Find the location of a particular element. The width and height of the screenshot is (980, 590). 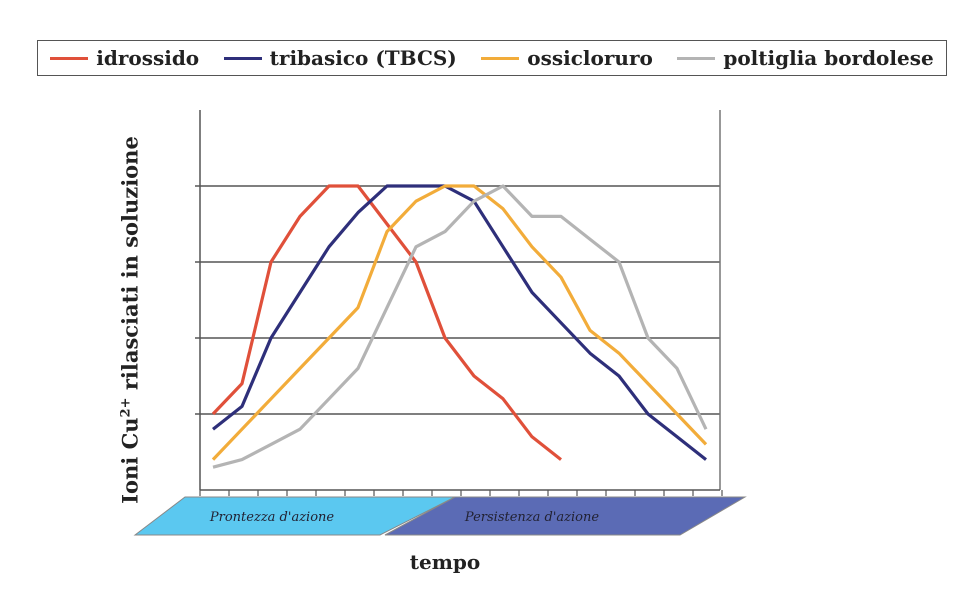

legend-item: poltiglia bordolese is located at coordinates (805, 58).